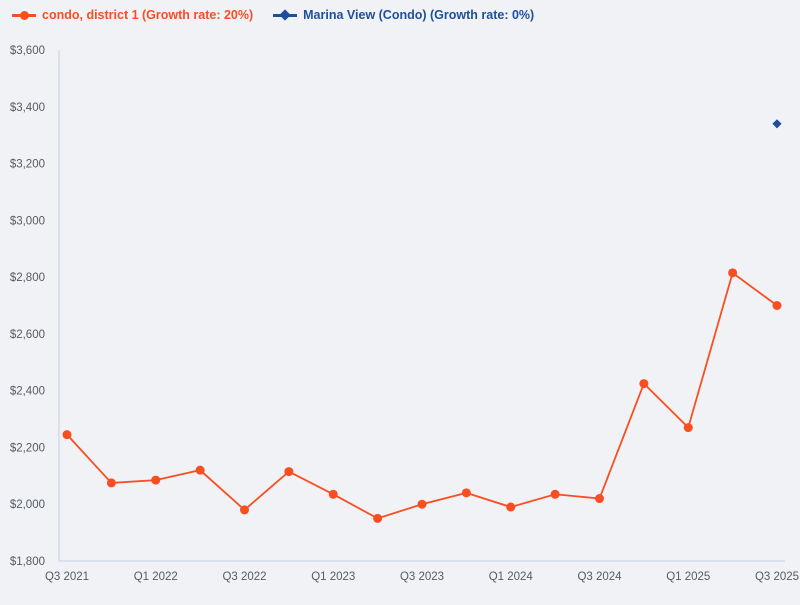 The width and height of the screenshot is (800, 605). Describe the element at coordinates (511, 577) in the screenshot. I see `x-axis-tick-label: Q1 2024` at that location.